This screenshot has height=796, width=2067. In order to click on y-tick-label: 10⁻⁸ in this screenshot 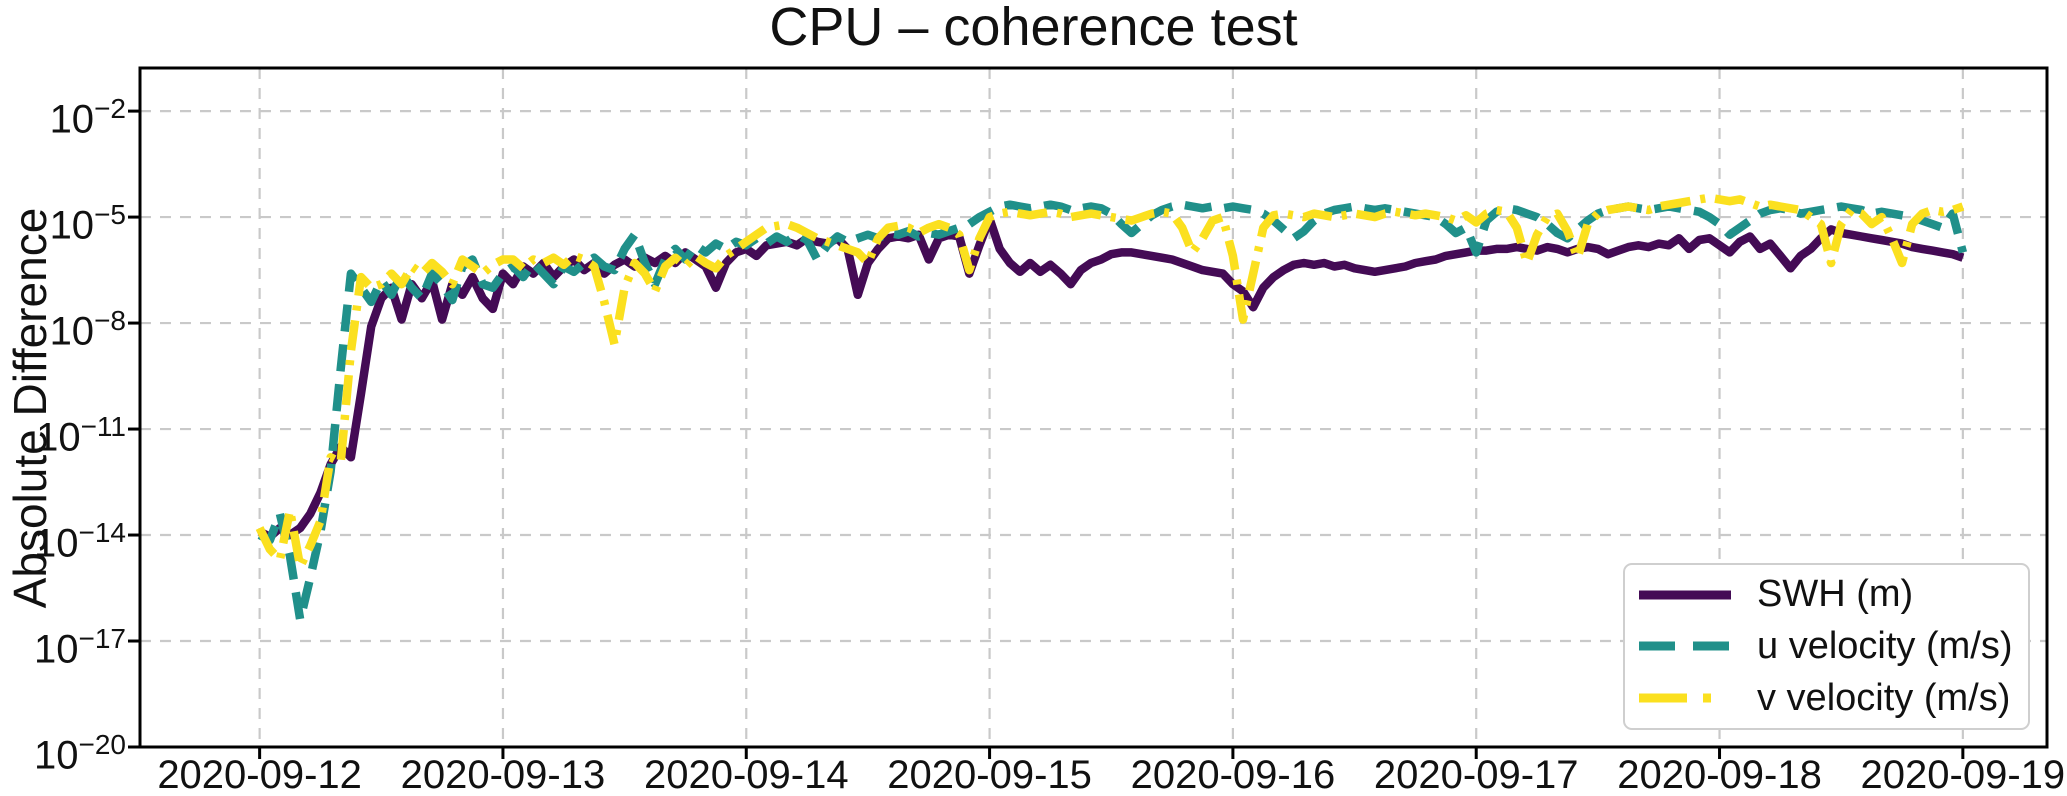, I will do `click(87, 329)`.